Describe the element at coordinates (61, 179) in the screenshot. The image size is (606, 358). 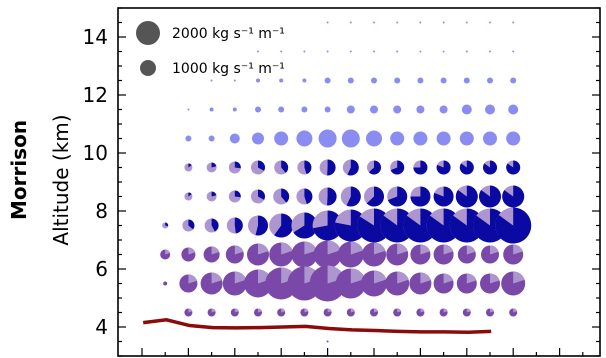
I see `y-axis-label: Altitude (km)` at that location.